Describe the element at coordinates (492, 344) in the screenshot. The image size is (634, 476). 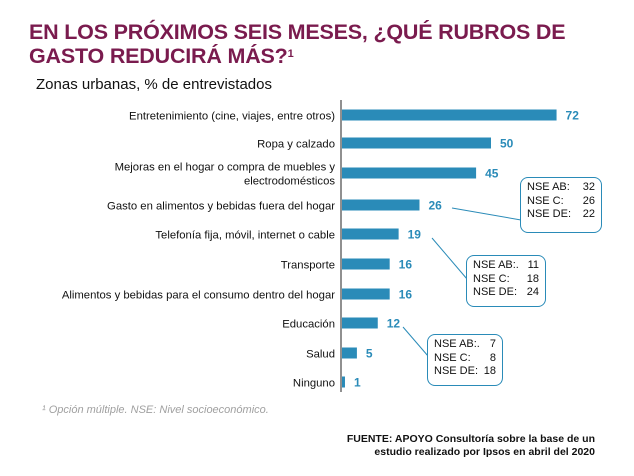
I see `callout-row-value: 7` at that location.